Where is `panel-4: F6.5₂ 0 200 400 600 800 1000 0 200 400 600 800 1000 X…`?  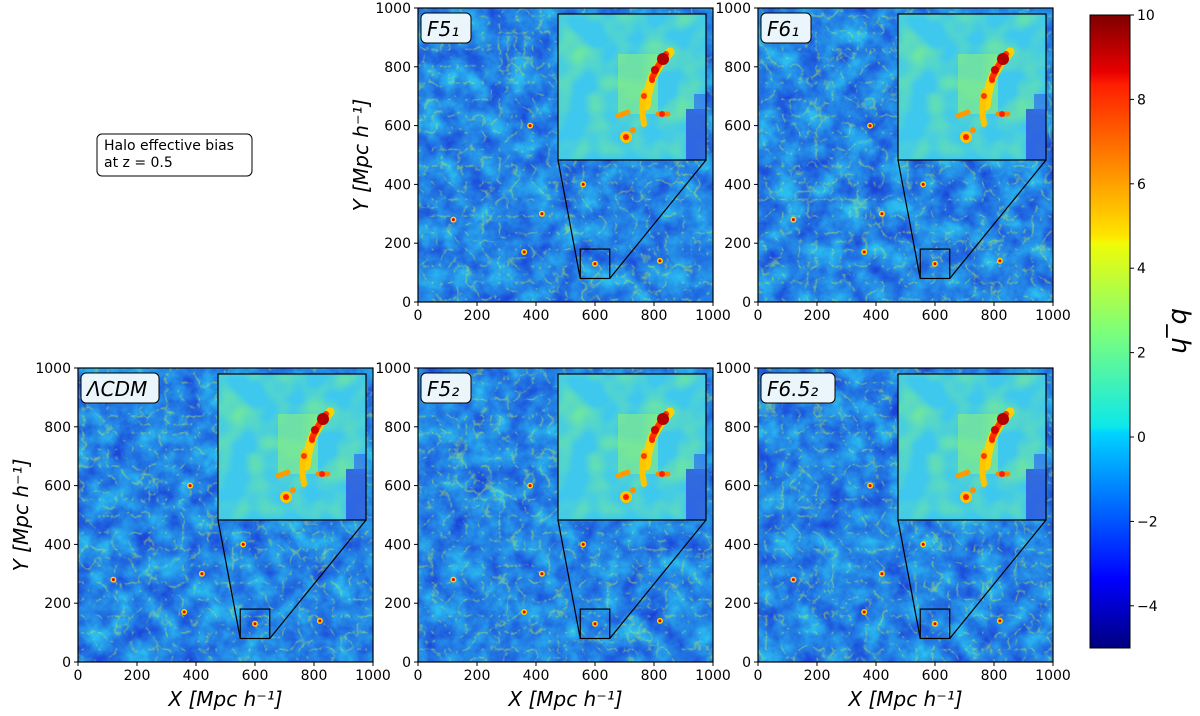 panel-4: F6.5₂ 0 200 400 600 800 1000 0 200 400 600 800 1000 X… is located at coordinates (892, 536).